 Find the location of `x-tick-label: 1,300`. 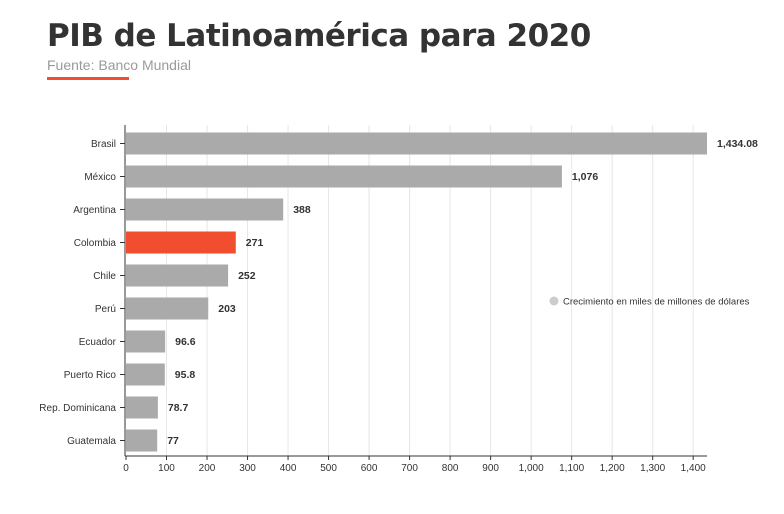

x-tick-label: 1,300 is located at coordinates (652, 468).